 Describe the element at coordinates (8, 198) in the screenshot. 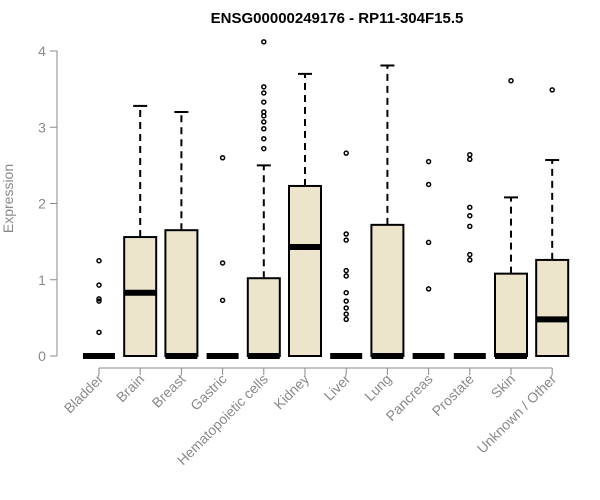

I see `y-axis-label: Expression` at that location.